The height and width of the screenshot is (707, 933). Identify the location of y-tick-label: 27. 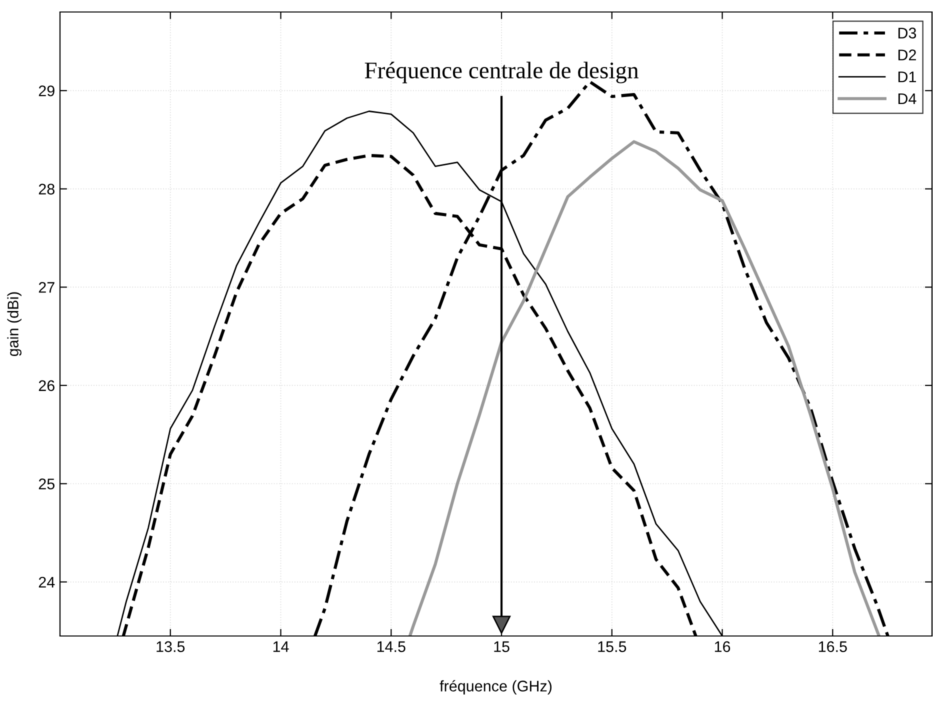
(46, 287).